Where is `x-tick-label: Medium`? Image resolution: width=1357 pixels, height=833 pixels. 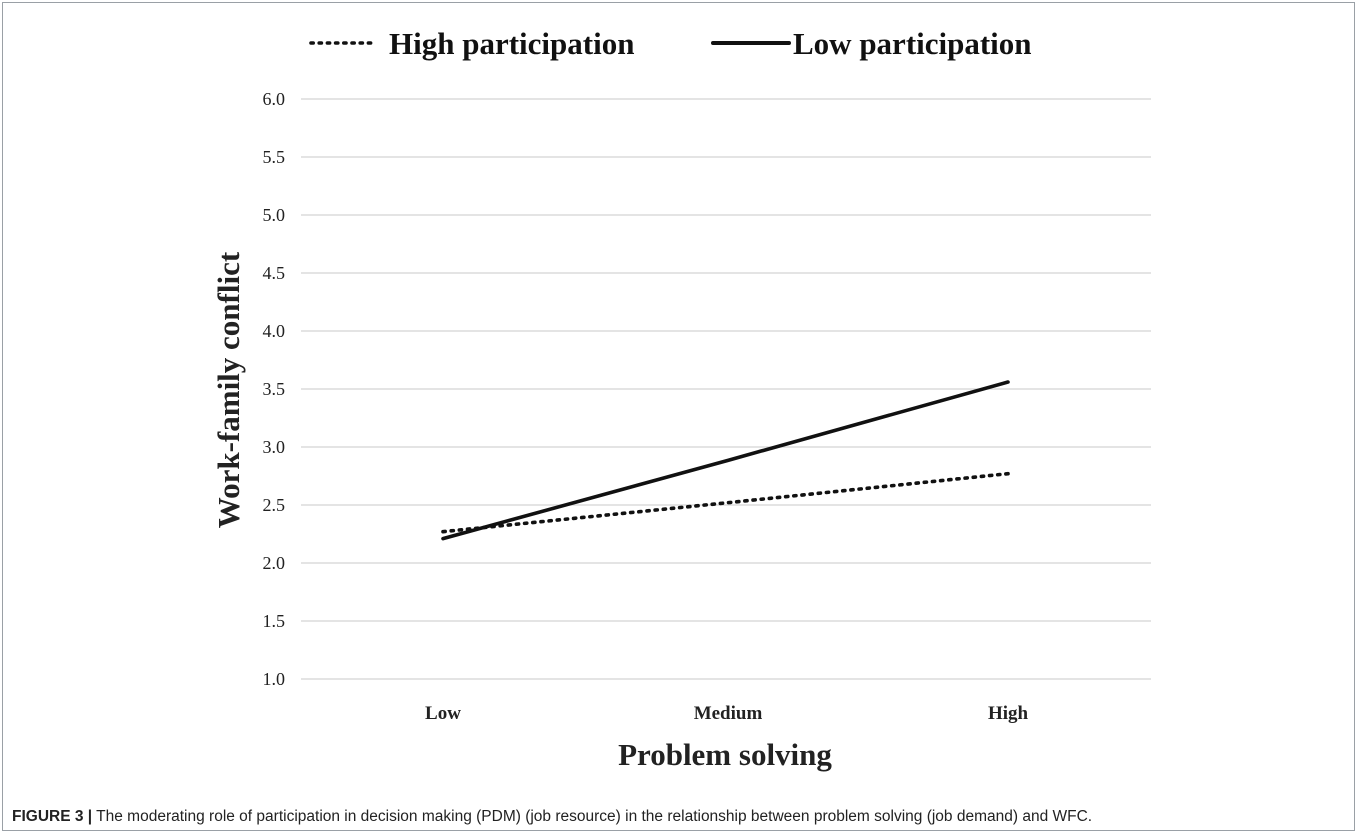 x-tick-label: Medium is located at coordinates (728, 713).